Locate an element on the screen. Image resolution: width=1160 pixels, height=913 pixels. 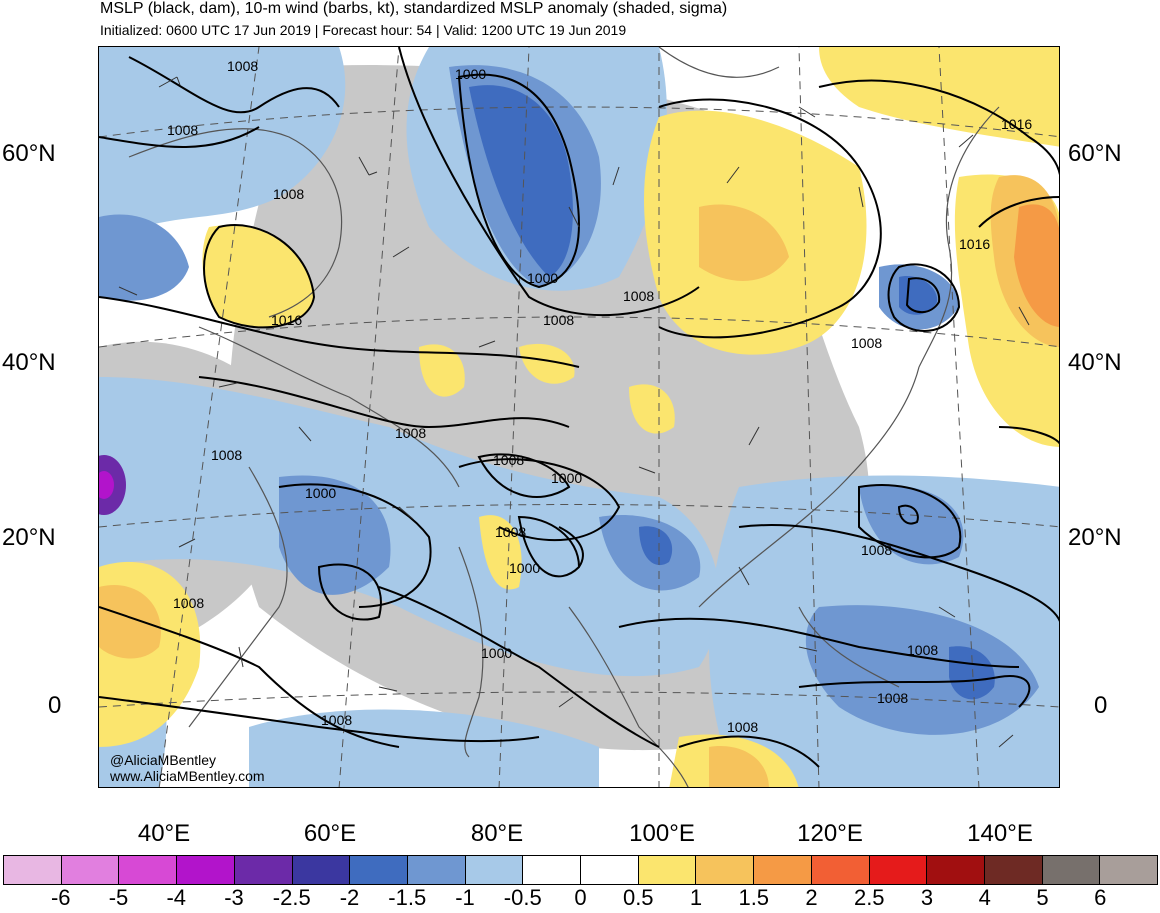
lat-label-left: 0 is located at coordinates (55, 705).